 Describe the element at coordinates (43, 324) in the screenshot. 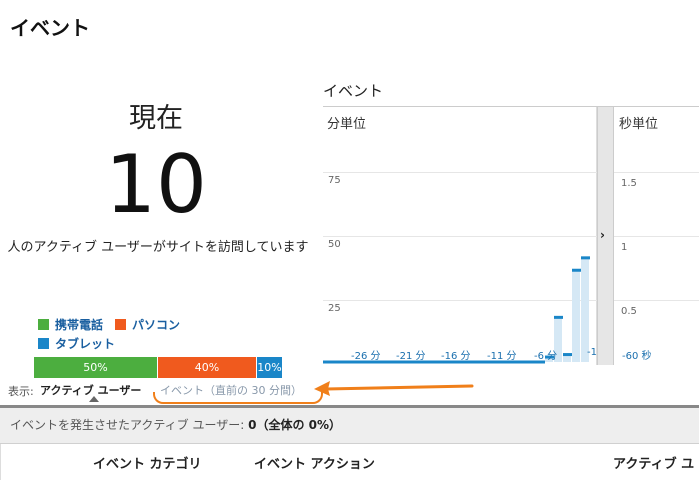

I see `mobile-swatch` at that location.